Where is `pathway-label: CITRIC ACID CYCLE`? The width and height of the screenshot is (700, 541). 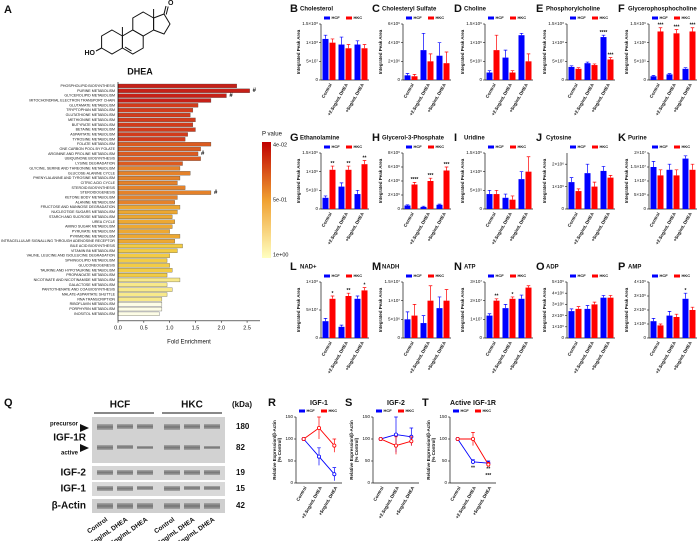
pathway-label: CITRIC ACID CYCLE is located at coordinates (98, 183).